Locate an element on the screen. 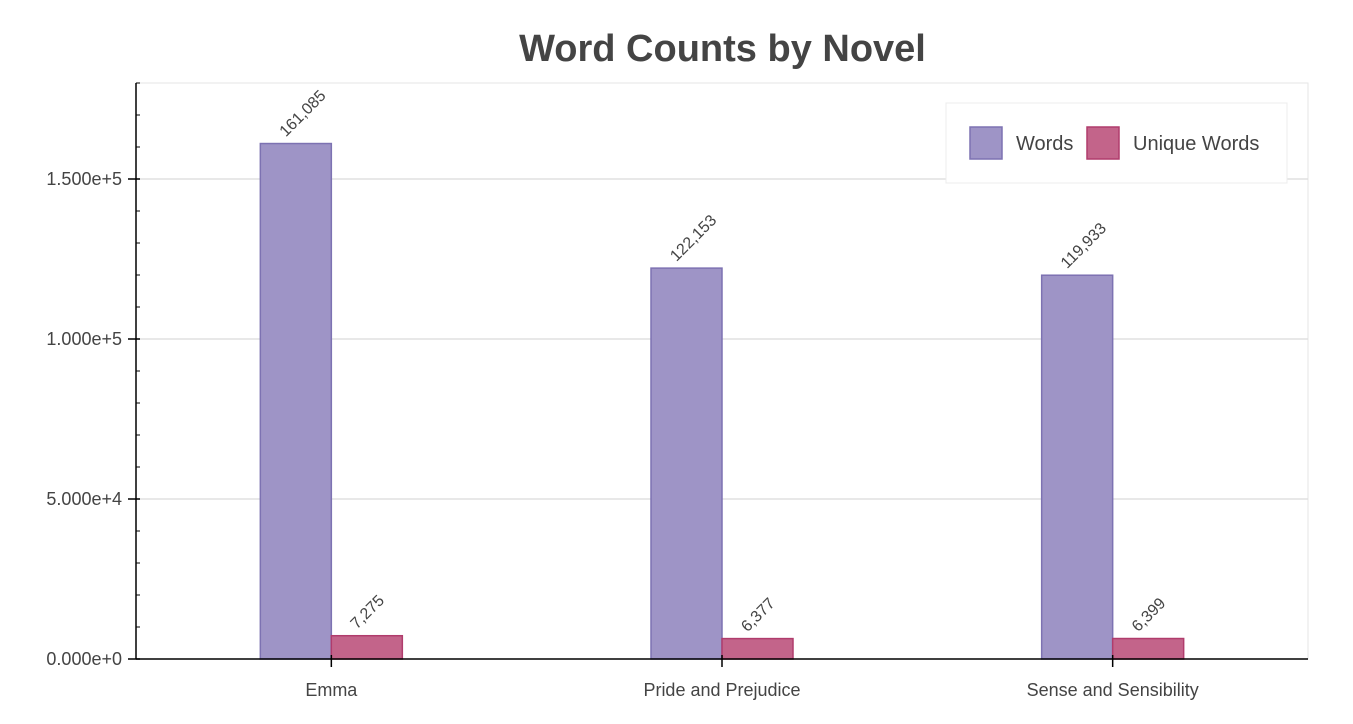  data-label: 161,085 is located at coordinates (303, 113).